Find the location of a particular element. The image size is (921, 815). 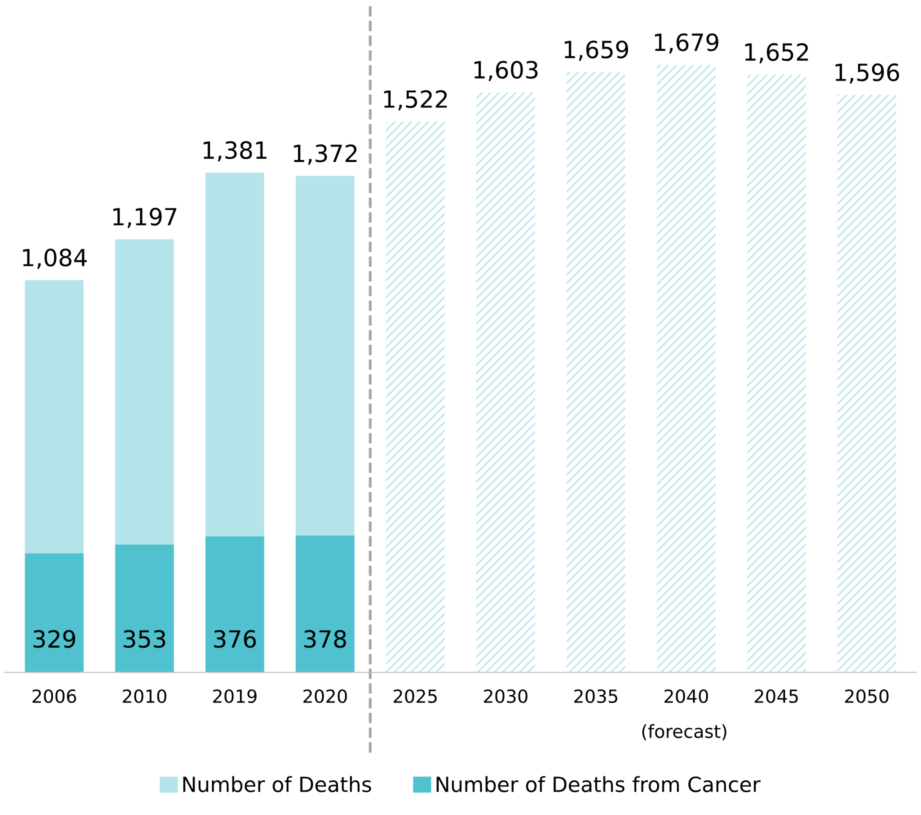

data-label: 1,652 is located at coordinates (776, 53).